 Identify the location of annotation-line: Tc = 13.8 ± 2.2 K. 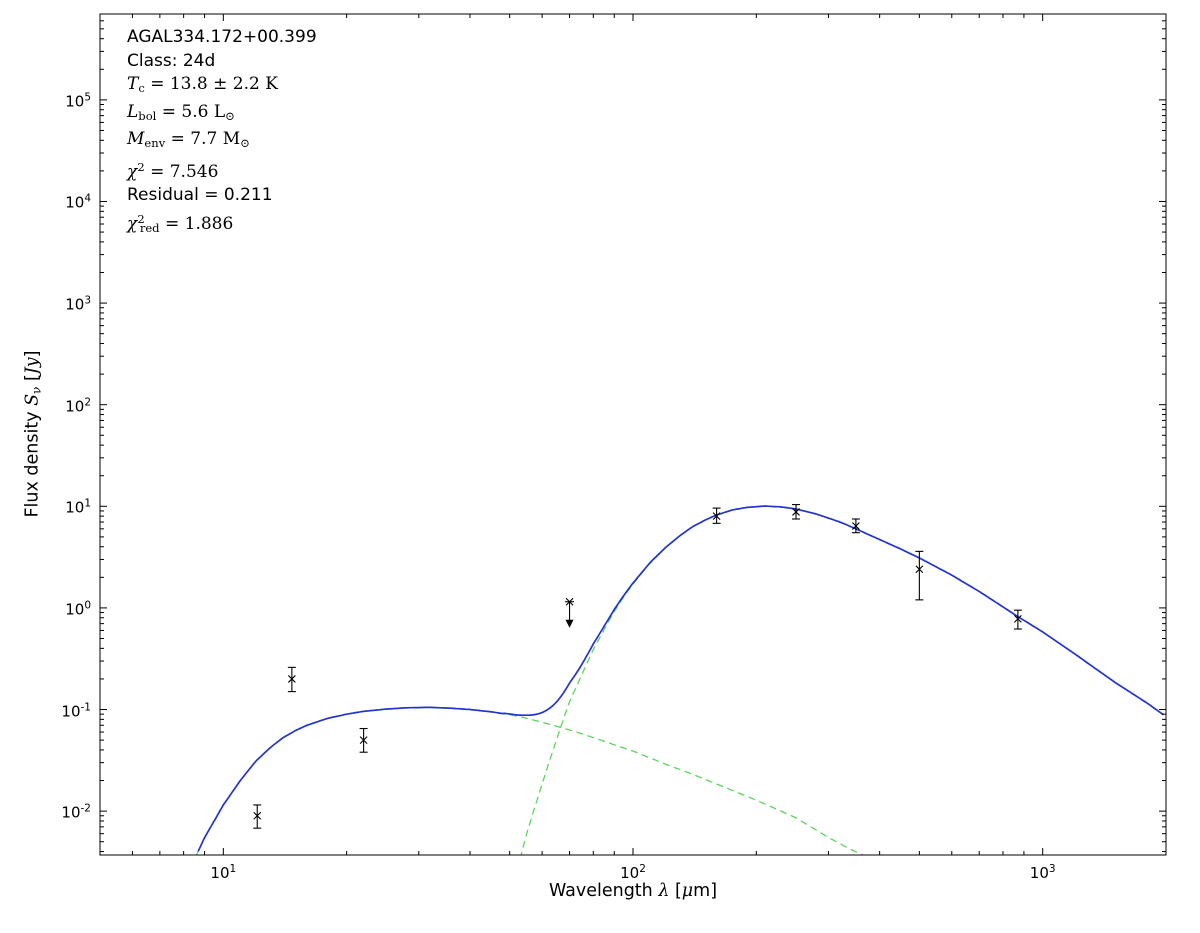
(222, 87).